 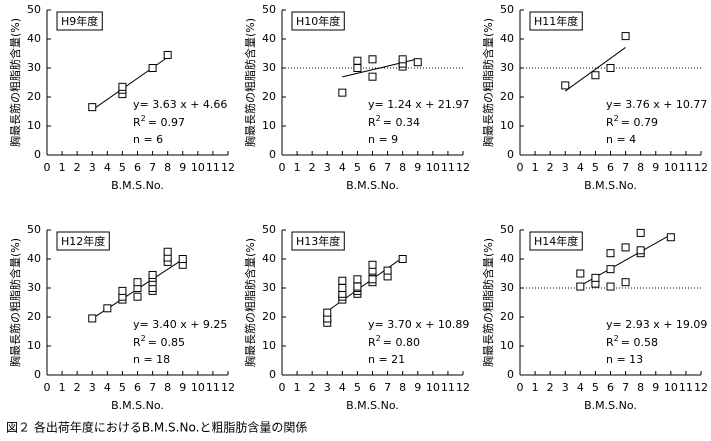 What do you see at coordinates (79, 21) in the screenshot?
I see `panel-title: H9年度` at bounding box center [79, 21].